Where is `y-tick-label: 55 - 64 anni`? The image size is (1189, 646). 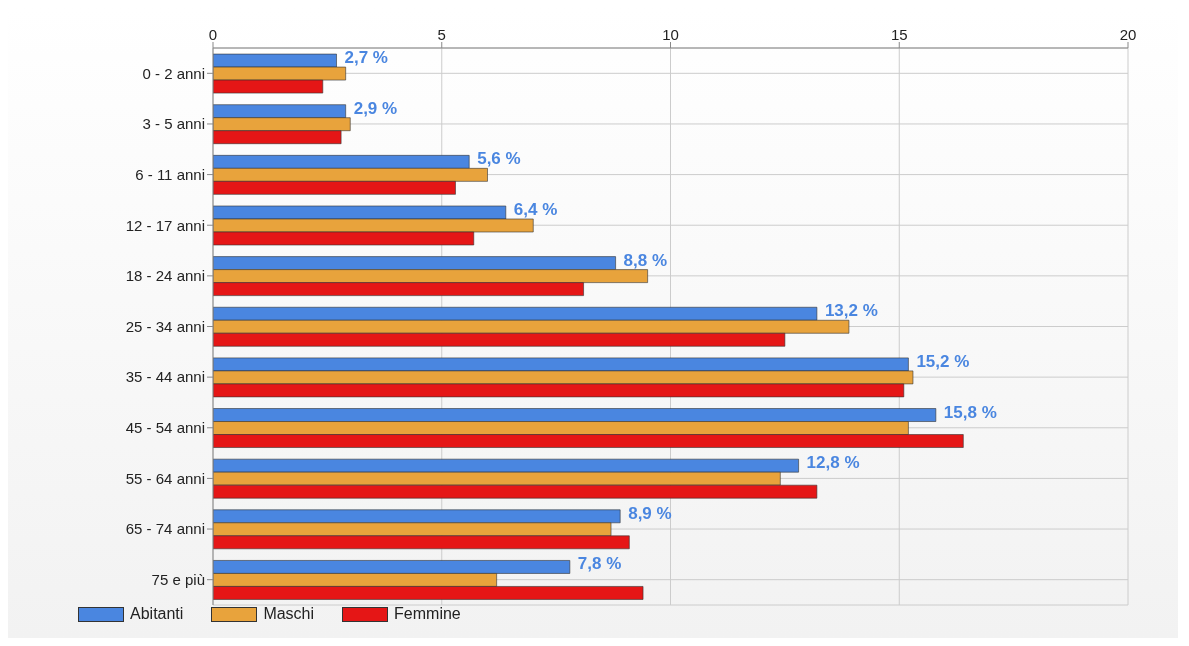 y-tick-label: 55 - 64 anni is located at coordinates (165, 478).